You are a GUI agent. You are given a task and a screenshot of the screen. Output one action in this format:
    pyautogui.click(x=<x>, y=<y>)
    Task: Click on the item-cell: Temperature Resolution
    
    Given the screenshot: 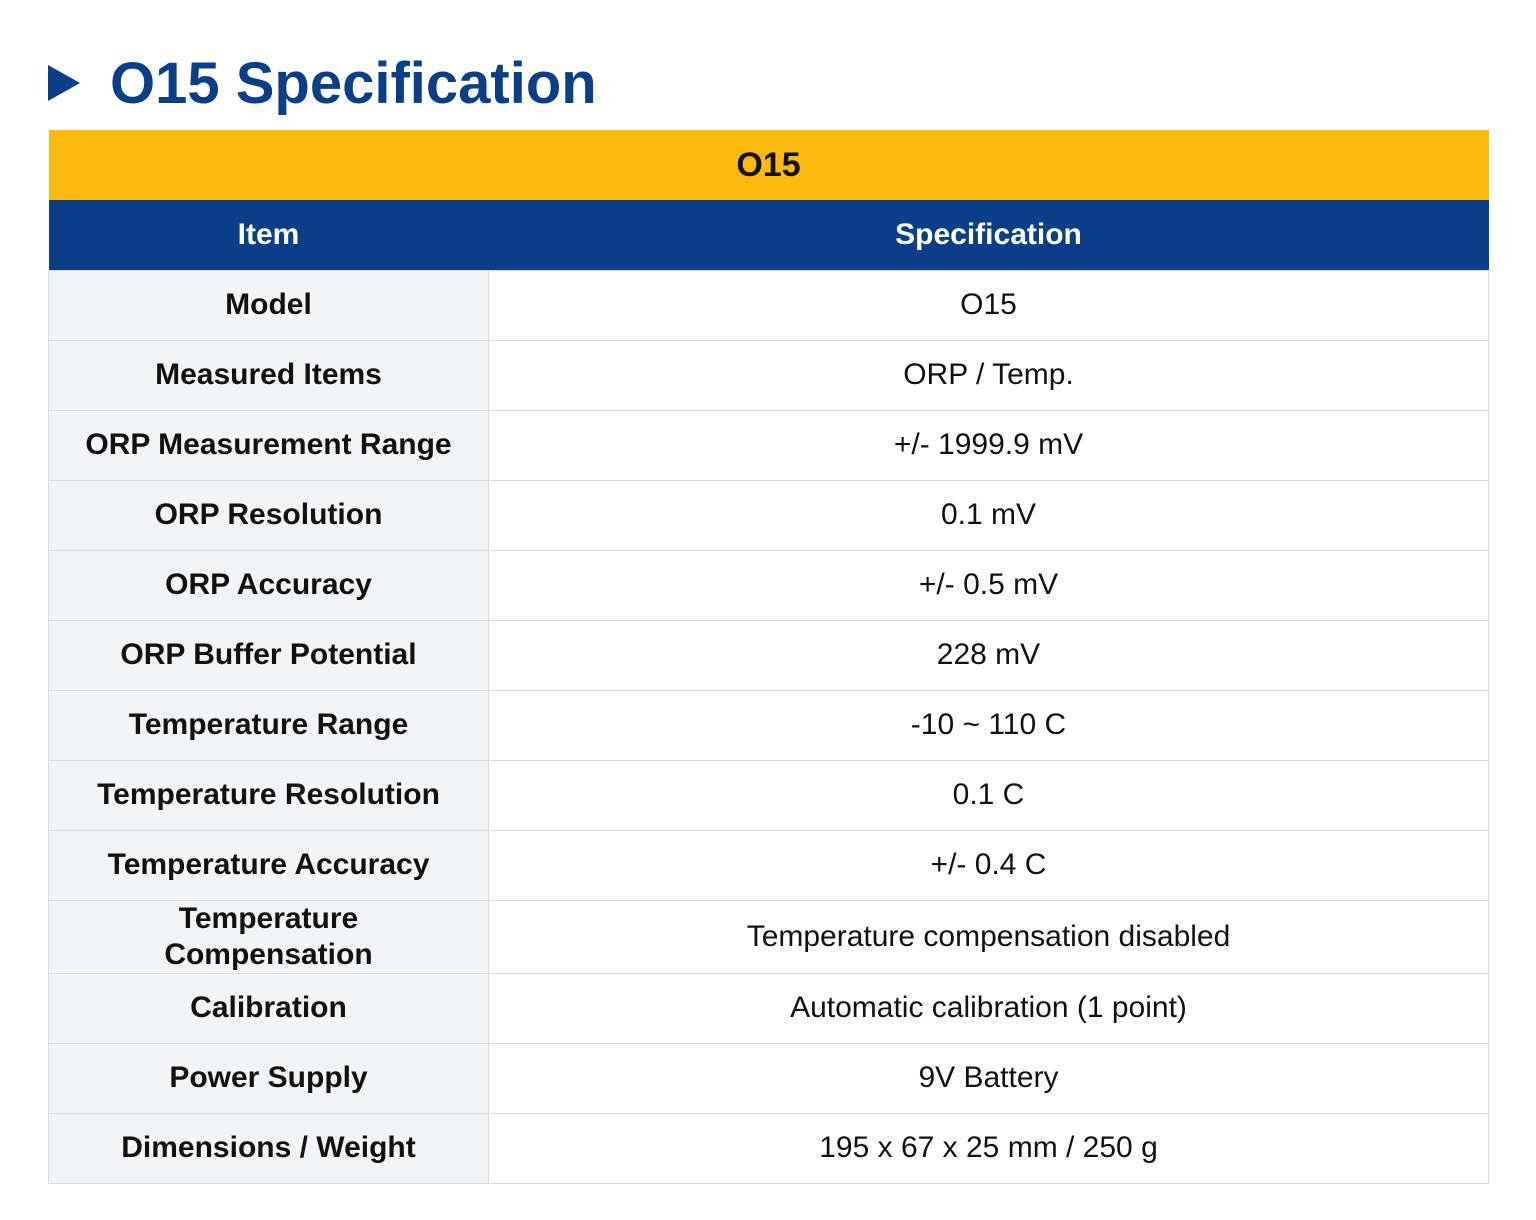 What is the action you would take?
    pyautogui.click(x=268, y=795)
    